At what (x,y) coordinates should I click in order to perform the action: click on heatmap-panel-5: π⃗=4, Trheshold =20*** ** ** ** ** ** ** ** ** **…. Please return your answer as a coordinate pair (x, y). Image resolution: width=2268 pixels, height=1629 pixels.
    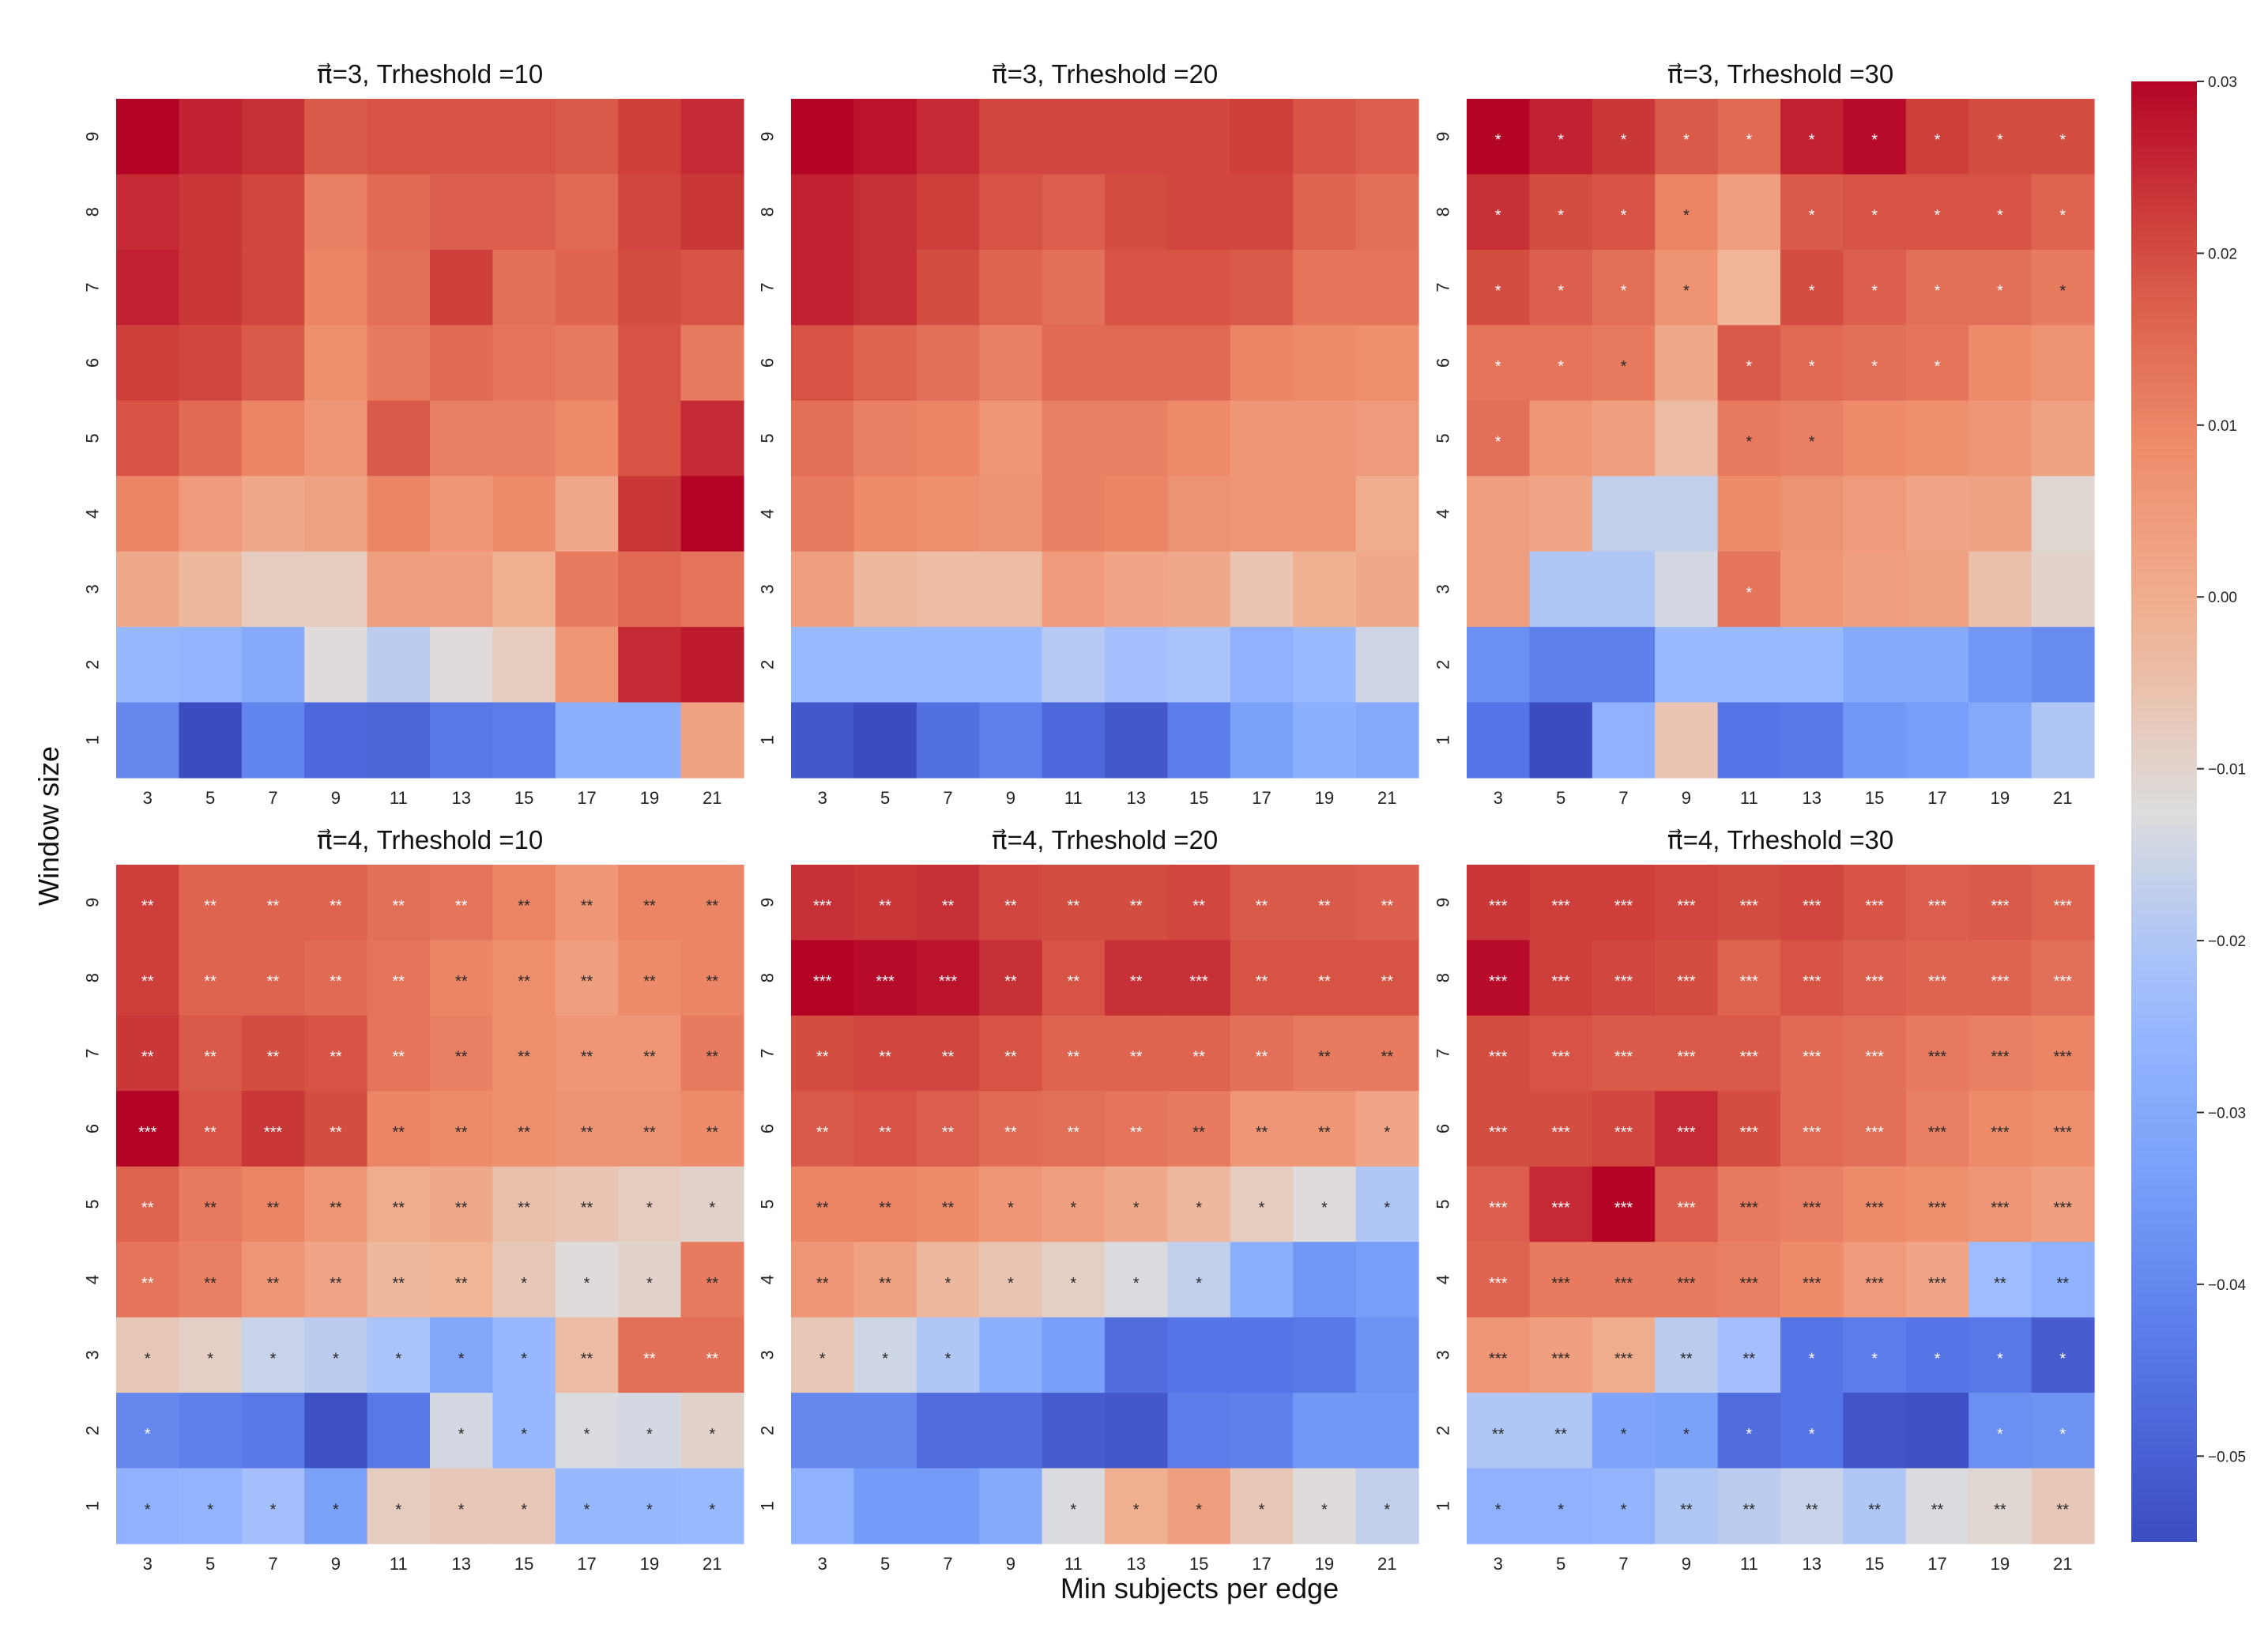
    Looking at the image, I should click on (1088, 1199).